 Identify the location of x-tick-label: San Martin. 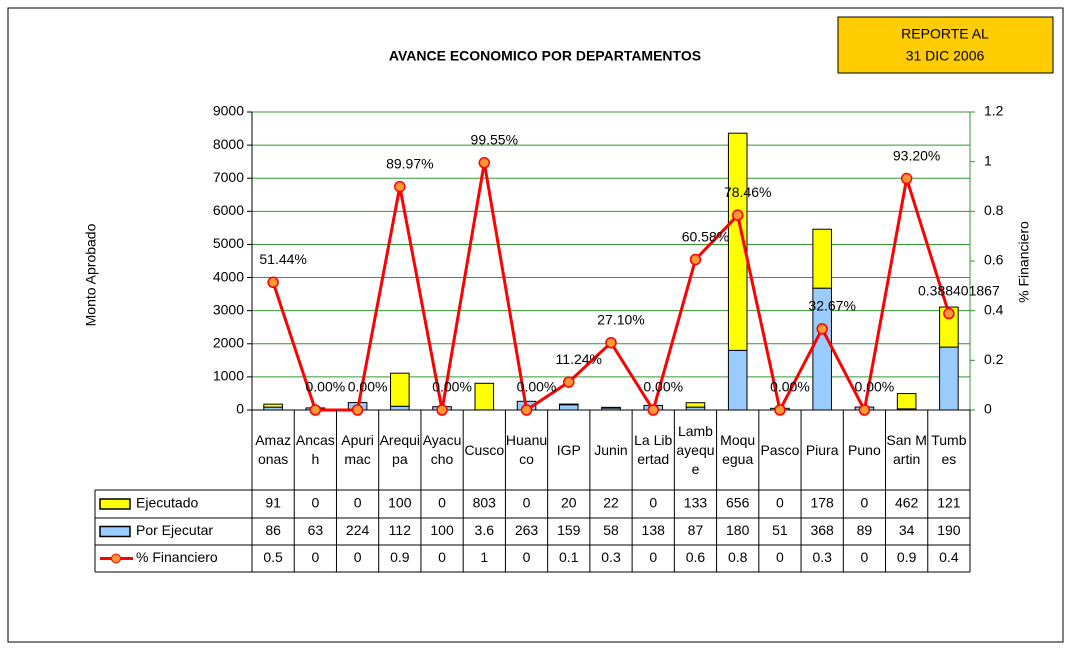
(907, 450).